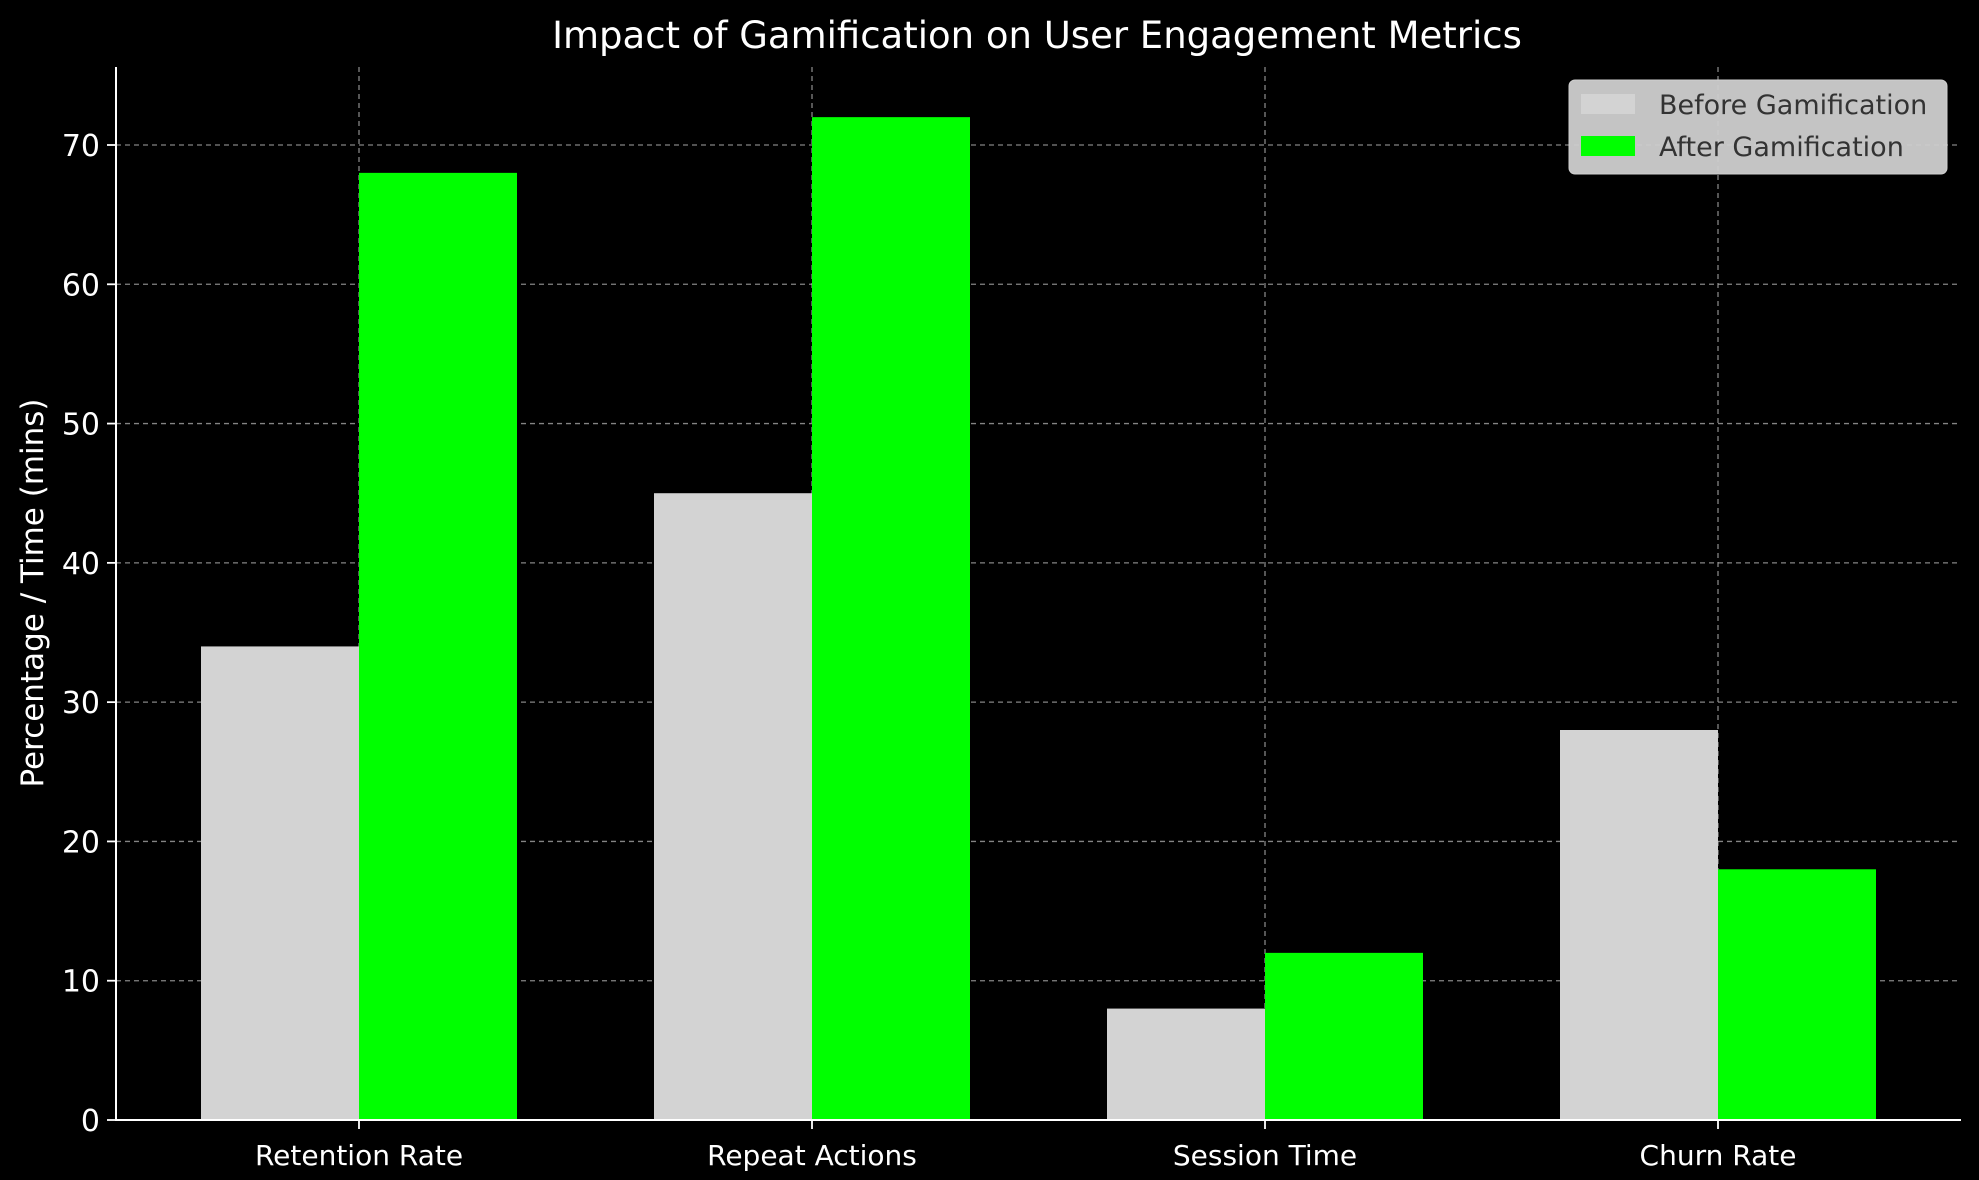 The image size is (1979, 1180). I want to click on x-tick-label: Repeat Actions, so click(812, 1155).